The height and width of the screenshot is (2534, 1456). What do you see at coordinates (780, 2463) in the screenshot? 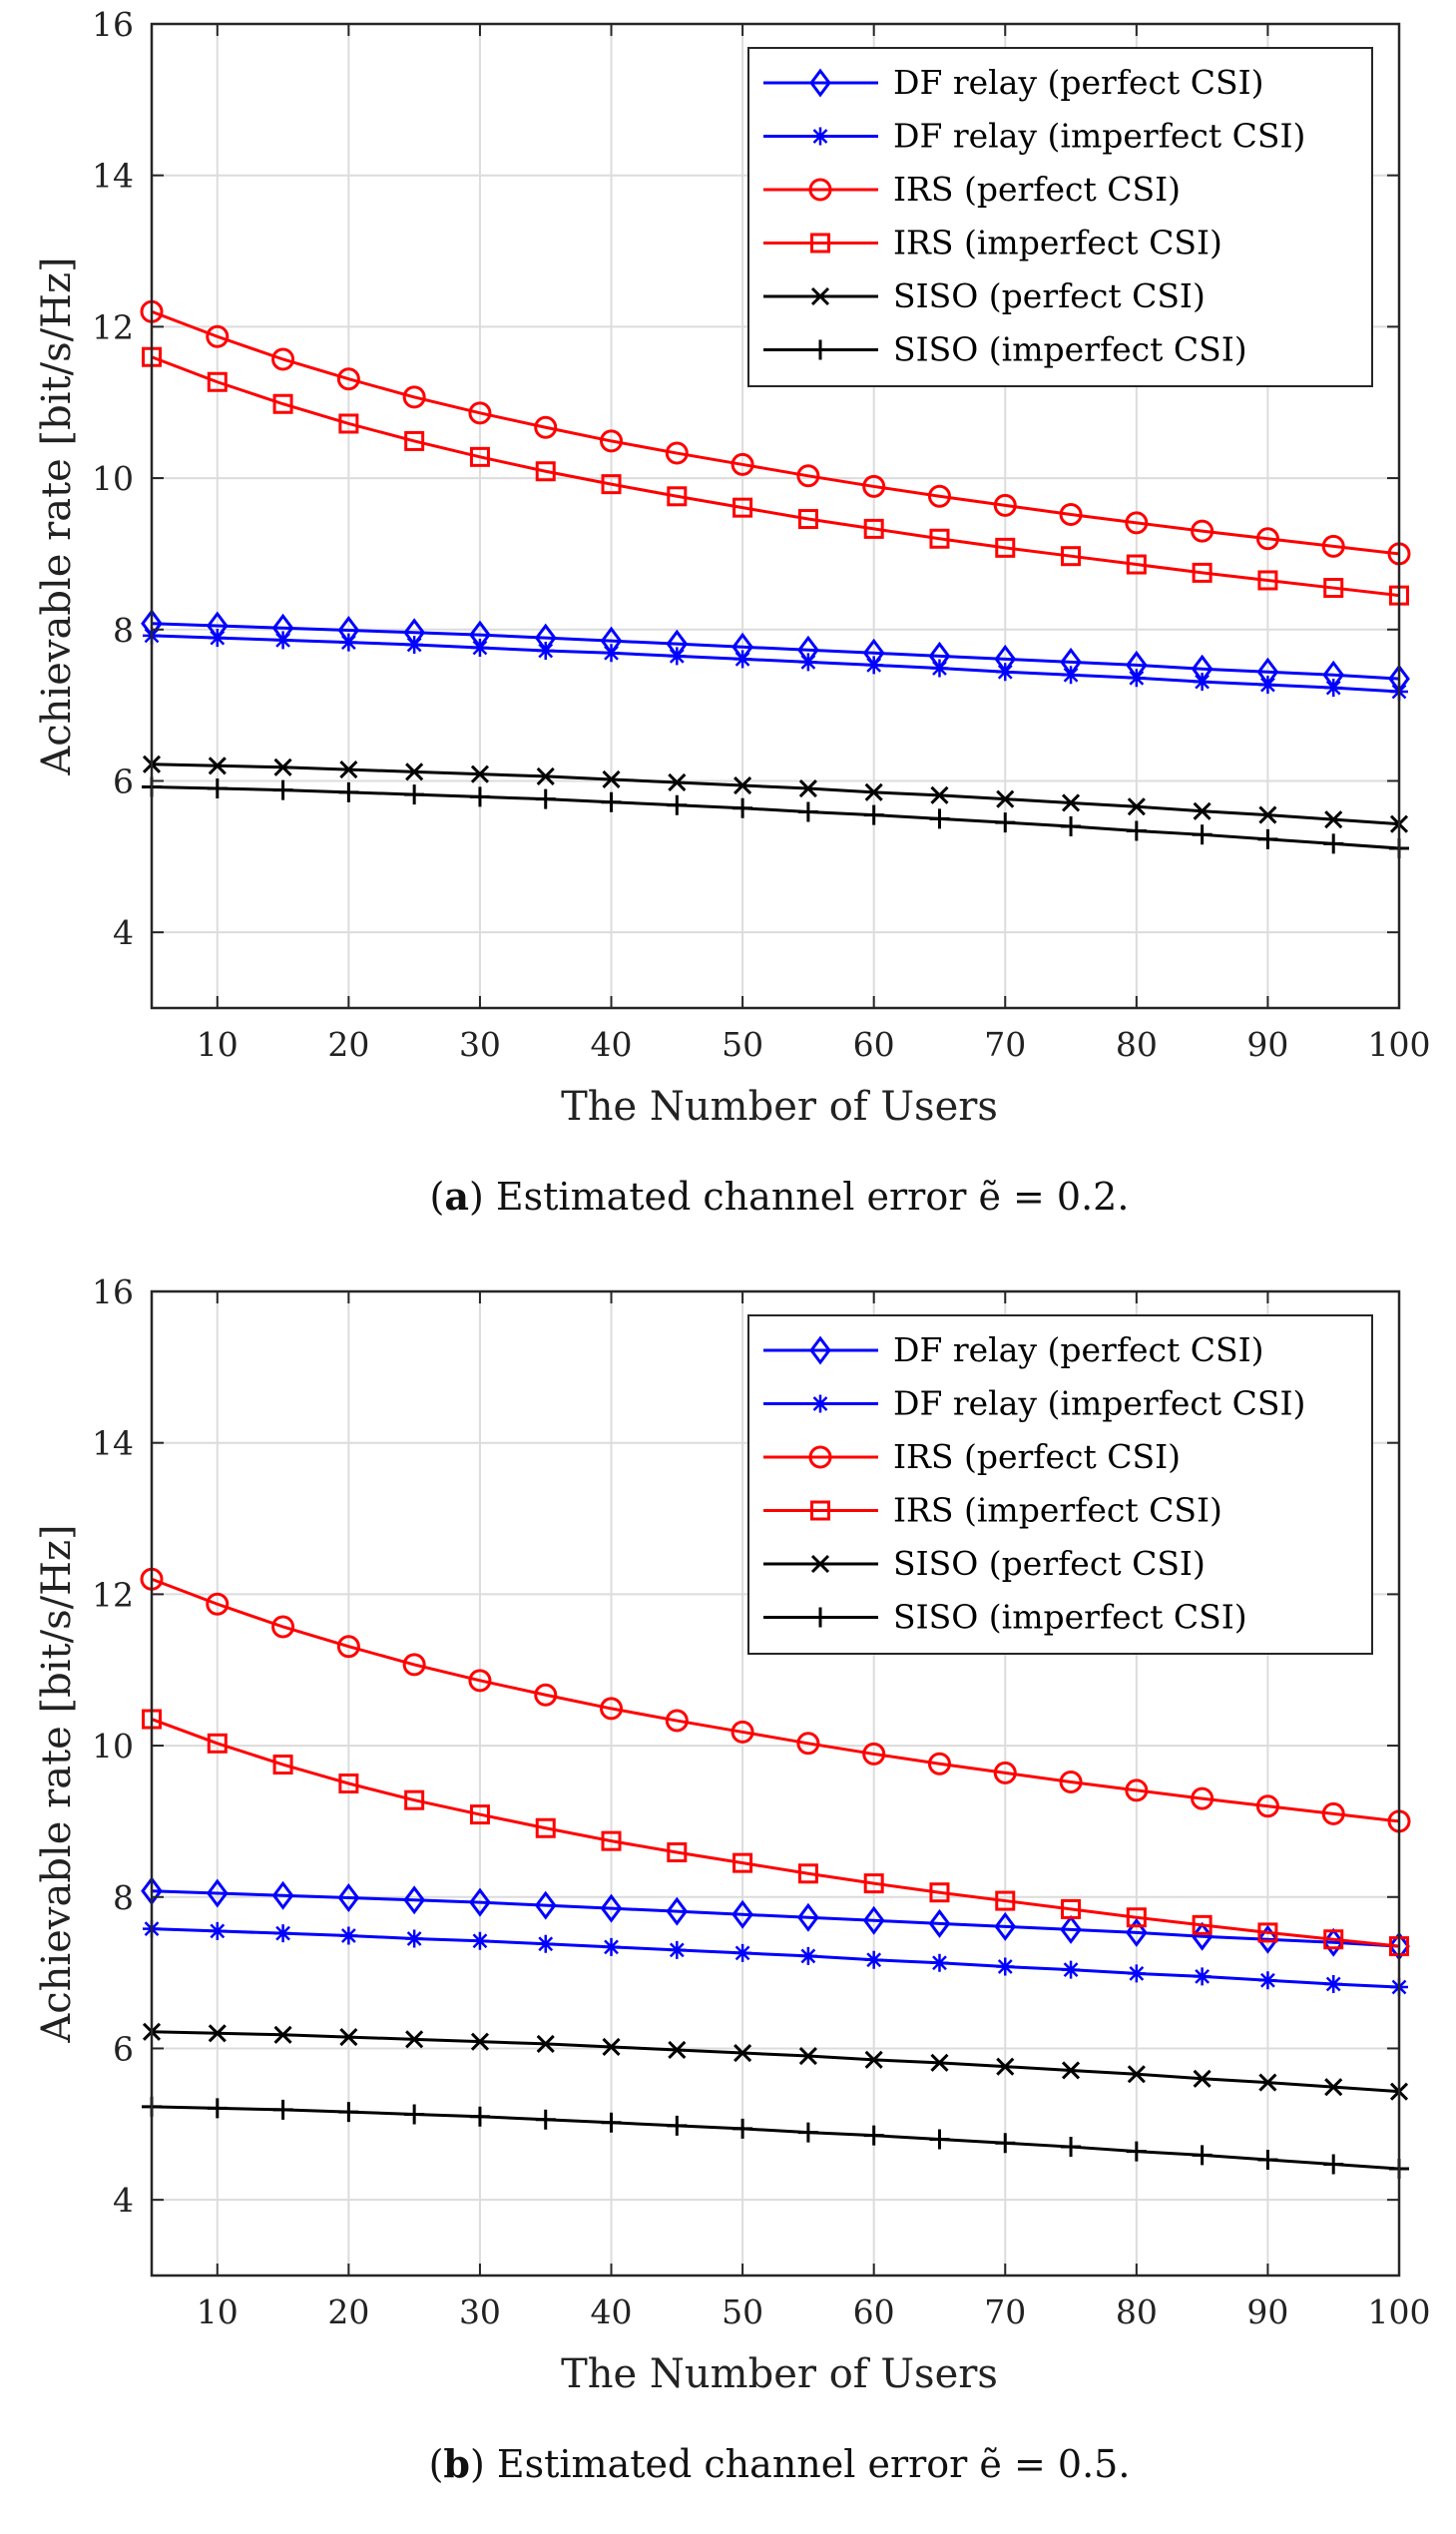
I see `figure-caption: (b) Estimated channel error ẽ = 0.5.` at bounding box center [780, 2463].